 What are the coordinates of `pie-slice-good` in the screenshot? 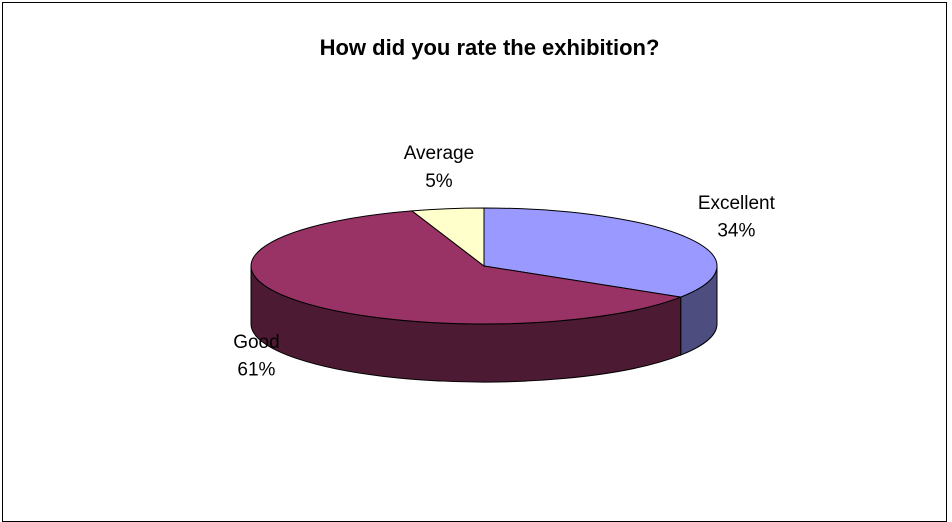 It's located at (466, 267).